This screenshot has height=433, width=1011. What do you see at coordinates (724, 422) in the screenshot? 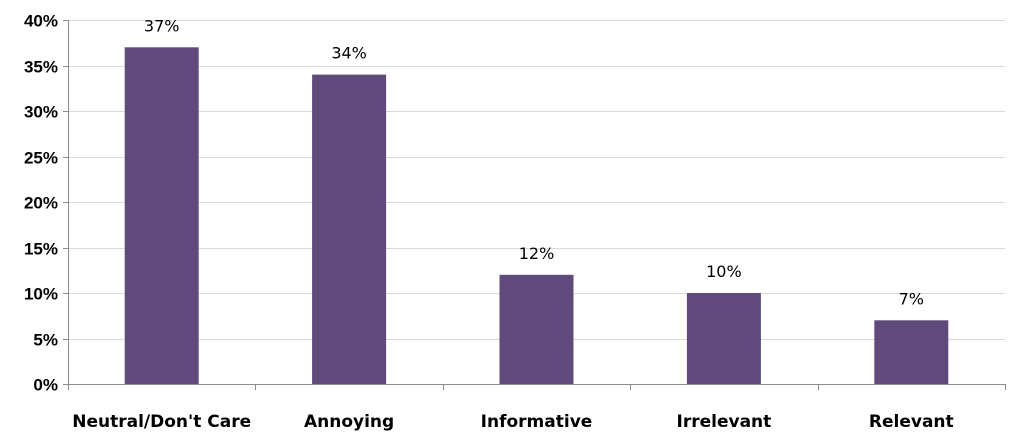
I see `x-tick-label: Irrelevant` at bounding box center [724, 422].